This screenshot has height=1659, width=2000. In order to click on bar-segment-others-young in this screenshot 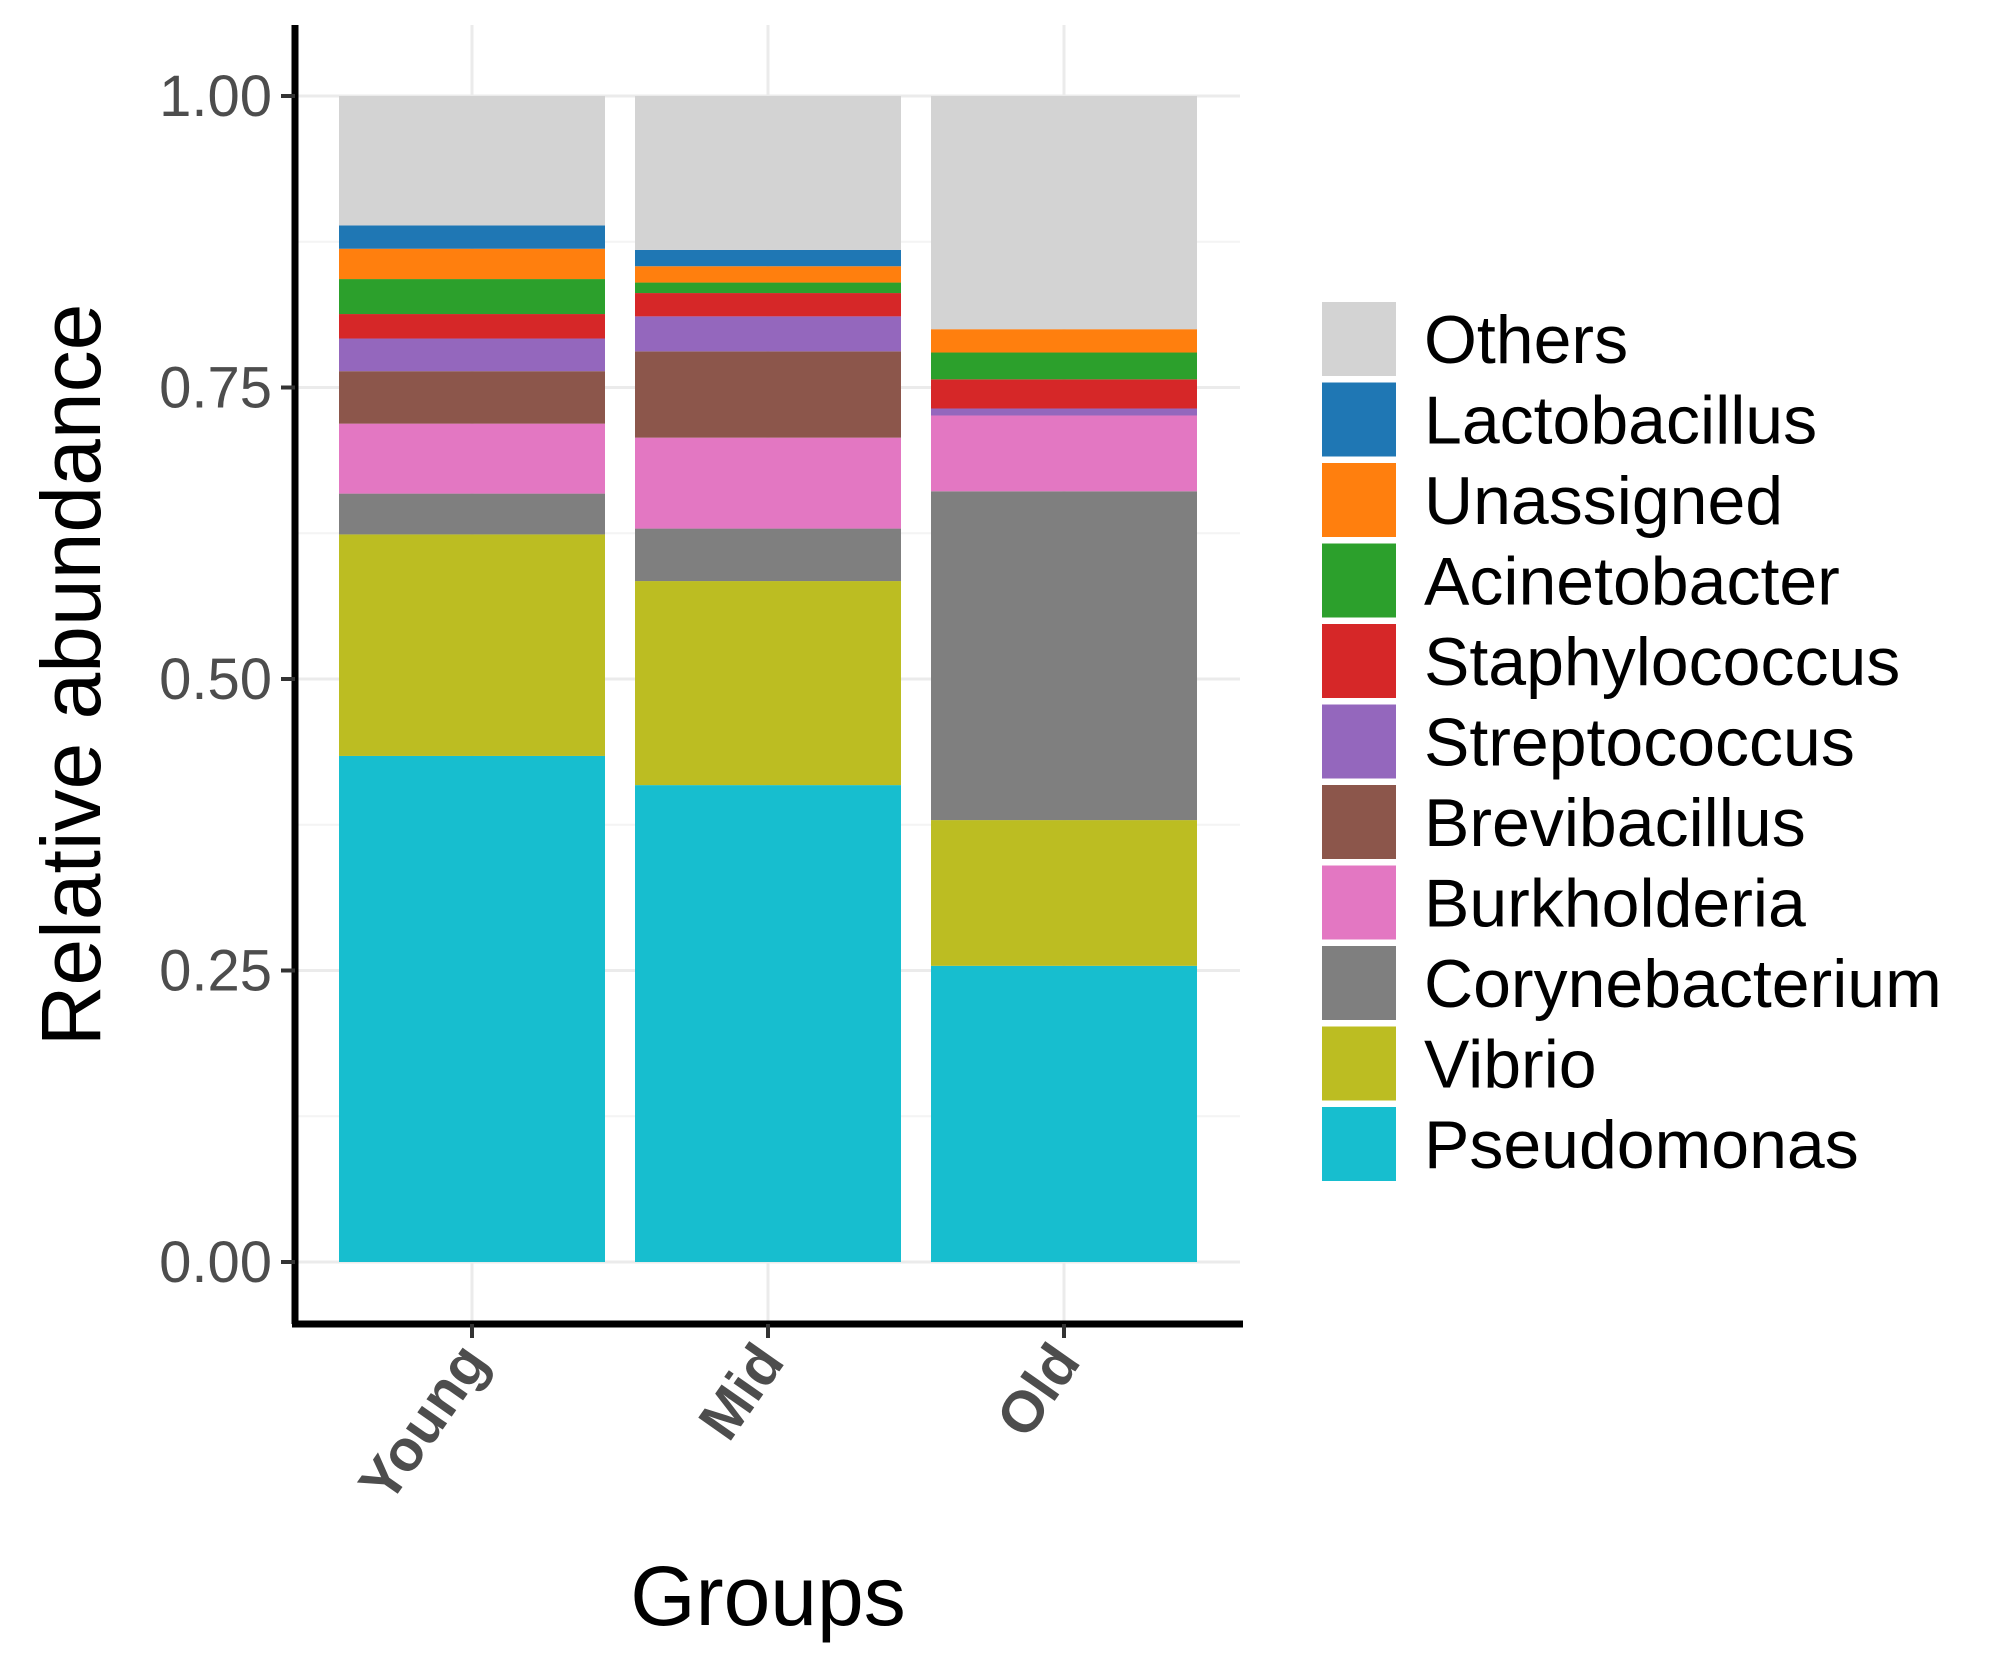, I will do `click(472, 161)`.